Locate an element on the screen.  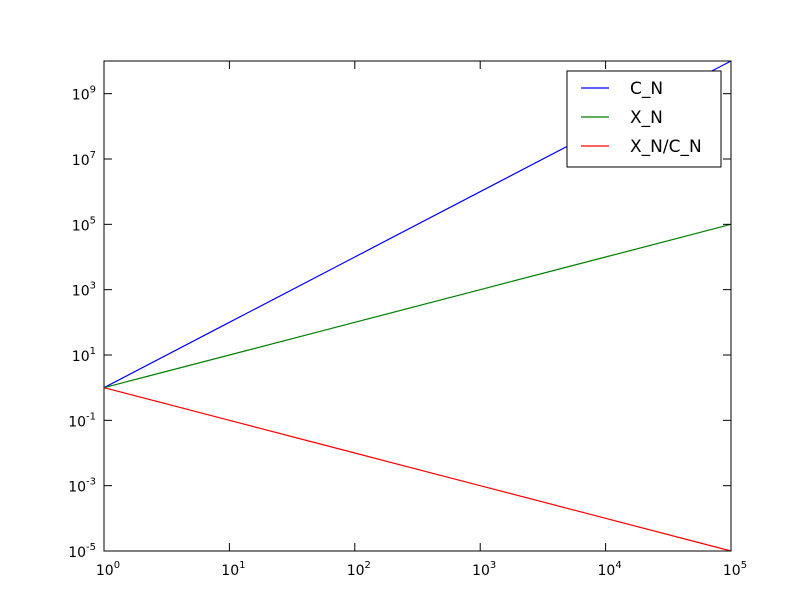
tick-label: 10⁻³ is located at coordinates (82, 486).